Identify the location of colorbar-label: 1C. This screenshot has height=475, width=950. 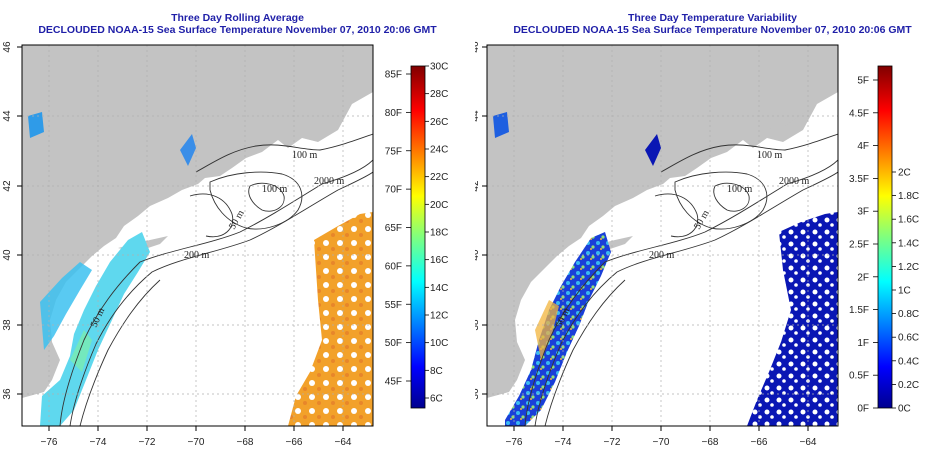
(904, 291).